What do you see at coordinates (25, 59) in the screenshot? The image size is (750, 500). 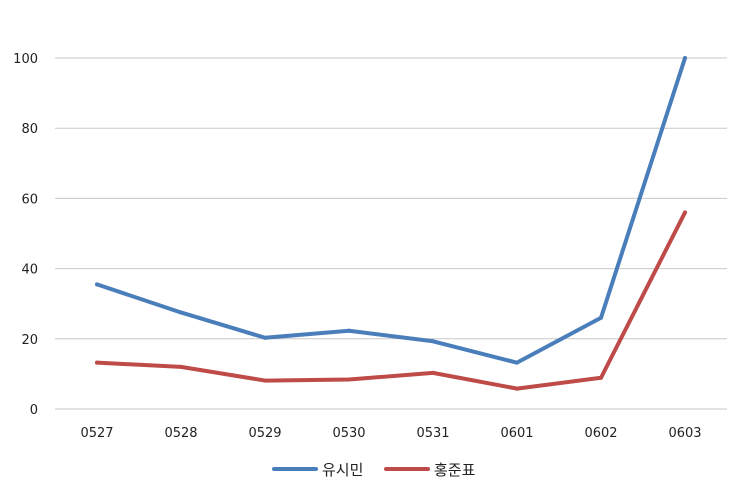 I see `y-tick-label: 100` at bounding box center [25, 59].